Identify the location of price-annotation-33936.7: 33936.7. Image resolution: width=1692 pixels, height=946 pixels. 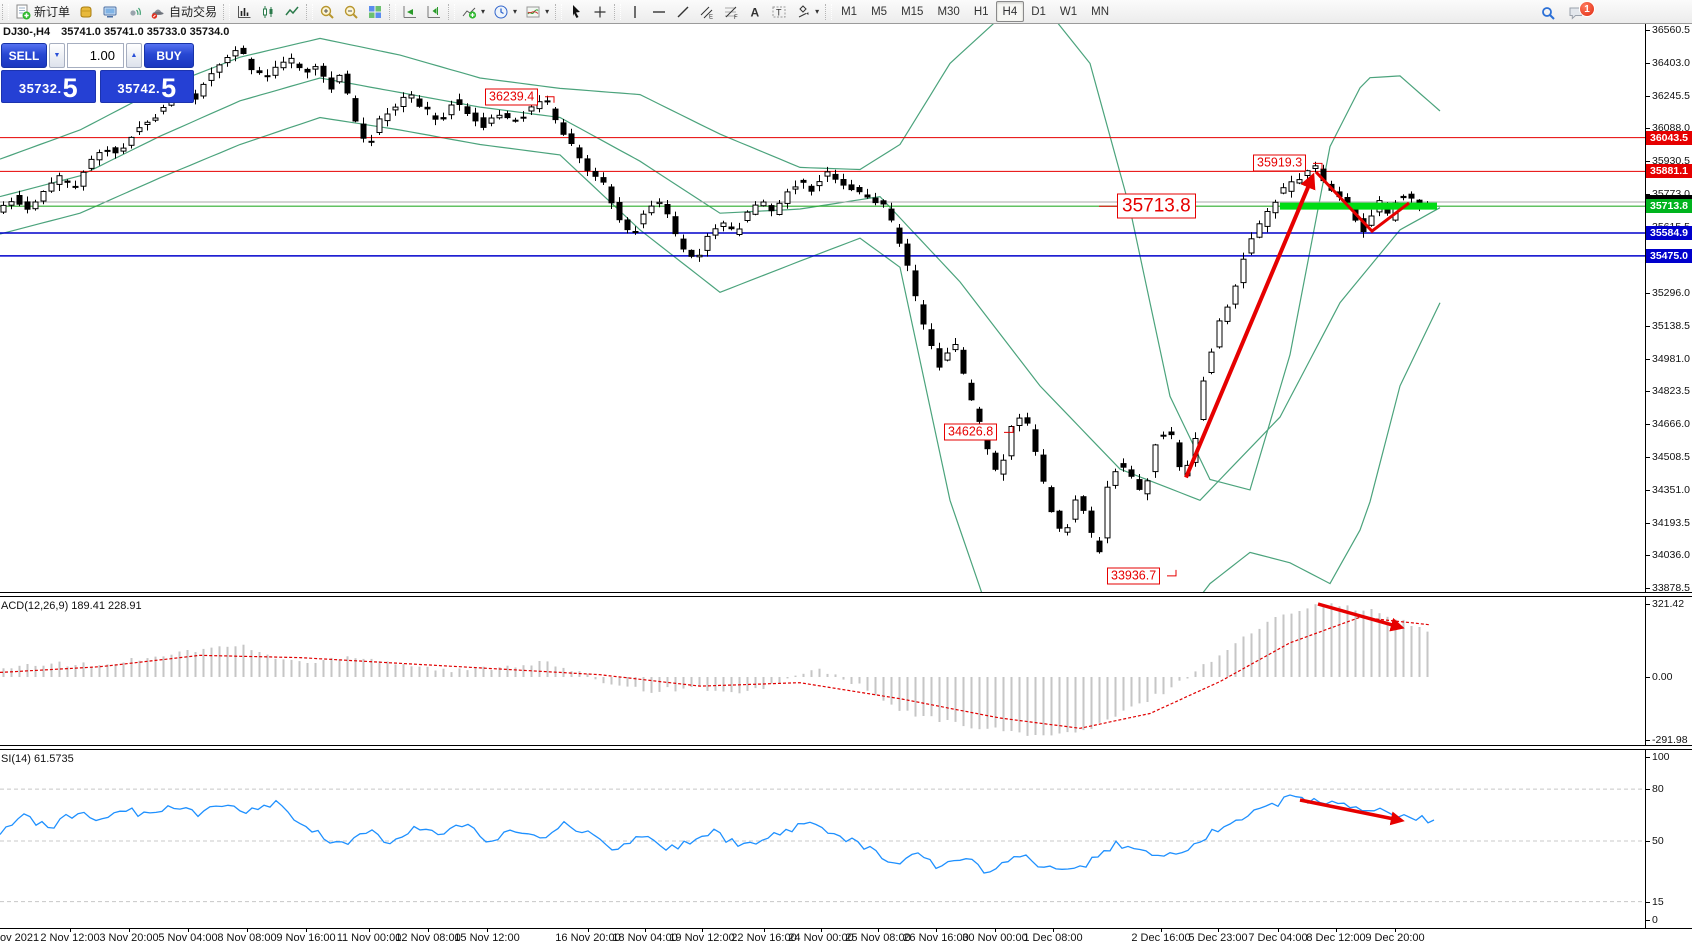
(1134, 576).